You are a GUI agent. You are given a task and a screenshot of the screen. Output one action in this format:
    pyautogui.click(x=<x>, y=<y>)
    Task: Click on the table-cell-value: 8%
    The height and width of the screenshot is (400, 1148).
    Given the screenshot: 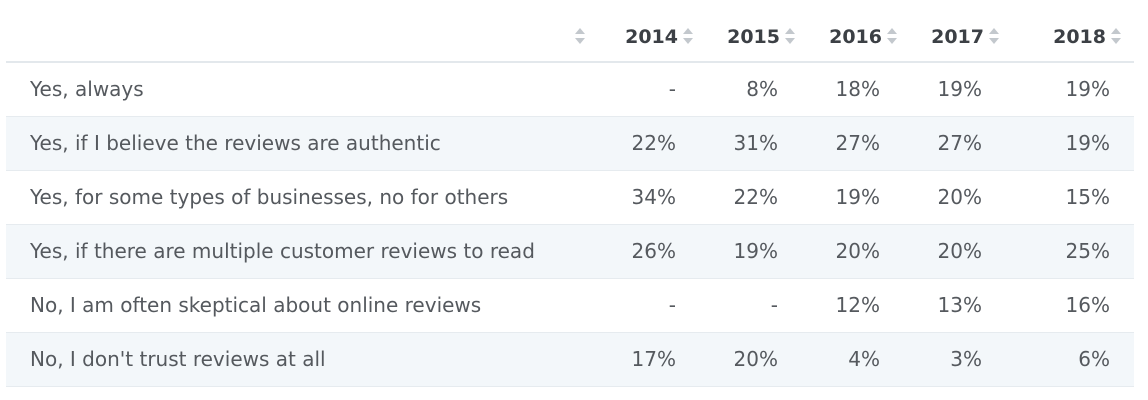 What is the action you would take?
    pyautogui.click(x=762, y=89)
    